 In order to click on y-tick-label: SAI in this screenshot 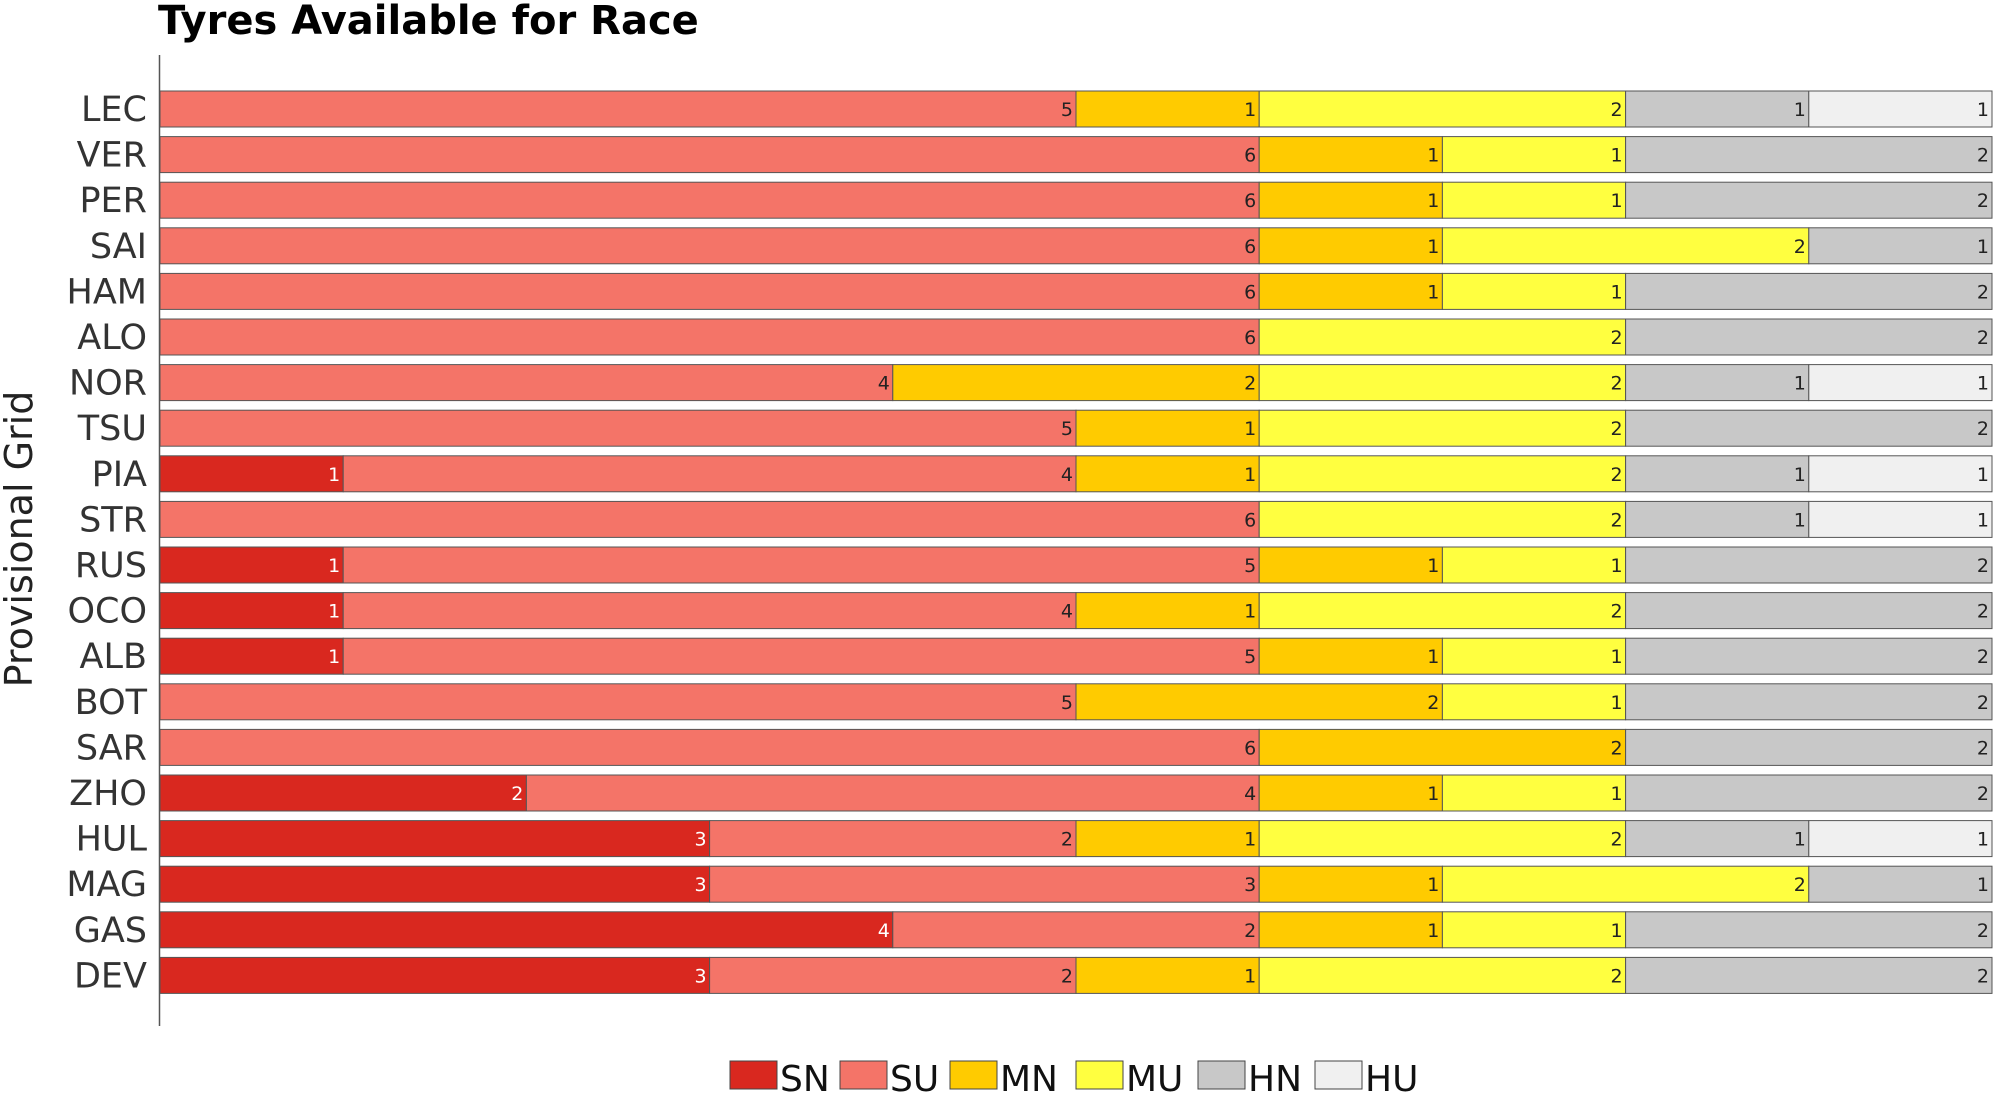, I will do `click(118, 247)`.